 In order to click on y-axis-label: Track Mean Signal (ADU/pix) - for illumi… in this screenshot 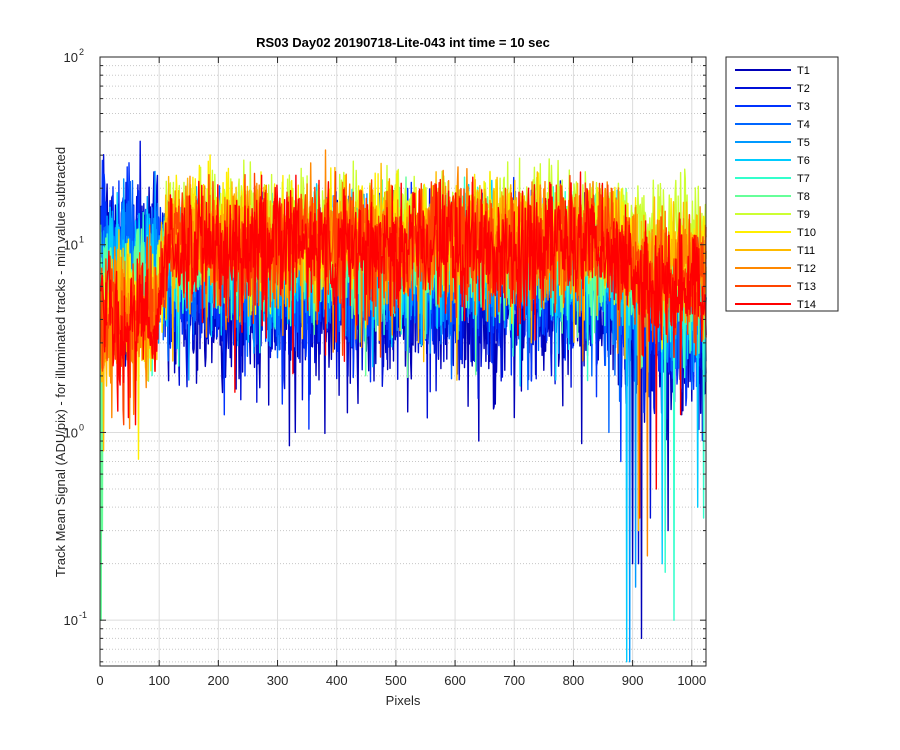, I will do `click(60, 362)`.